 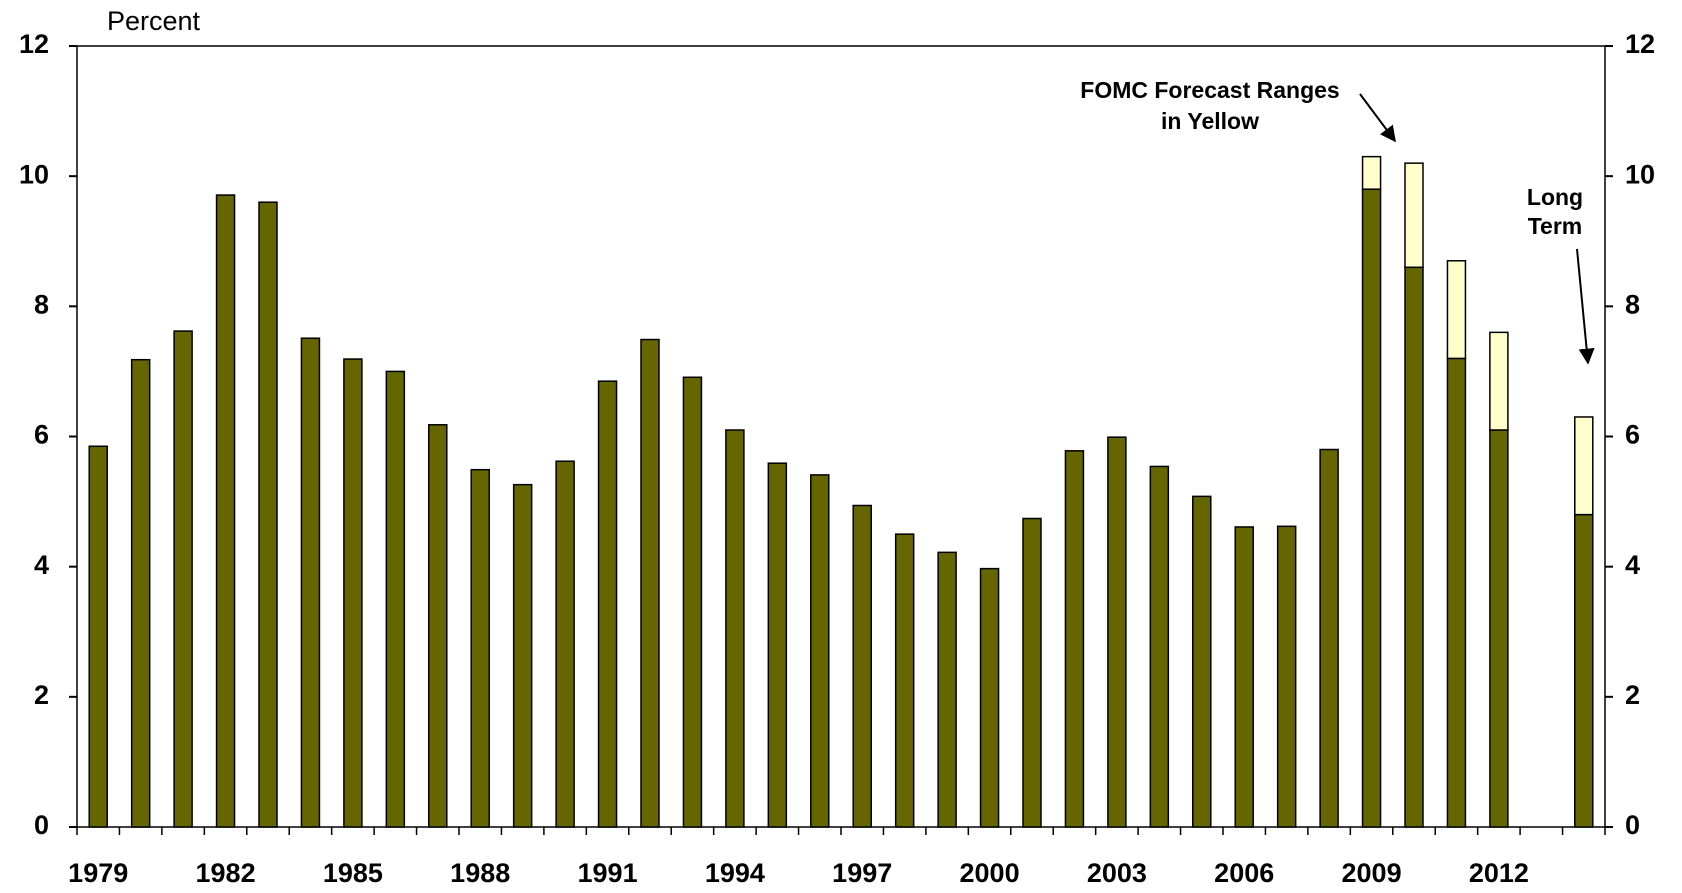 What do you see at coordinates (41, 565) in the screenshot?
I see `y-tick-label: 4` at bounding box center [41, 565].